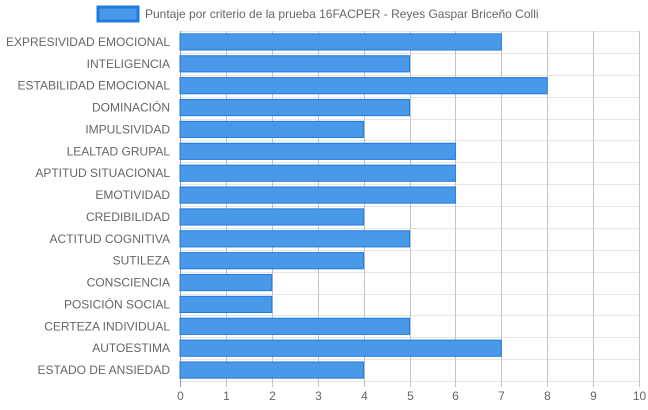 The height and width of the screenshot is (410, 648). What do you see at coordinates (118, 14) in the screenshot?
I see `legend-swatch` at bounding box center [118, 14].